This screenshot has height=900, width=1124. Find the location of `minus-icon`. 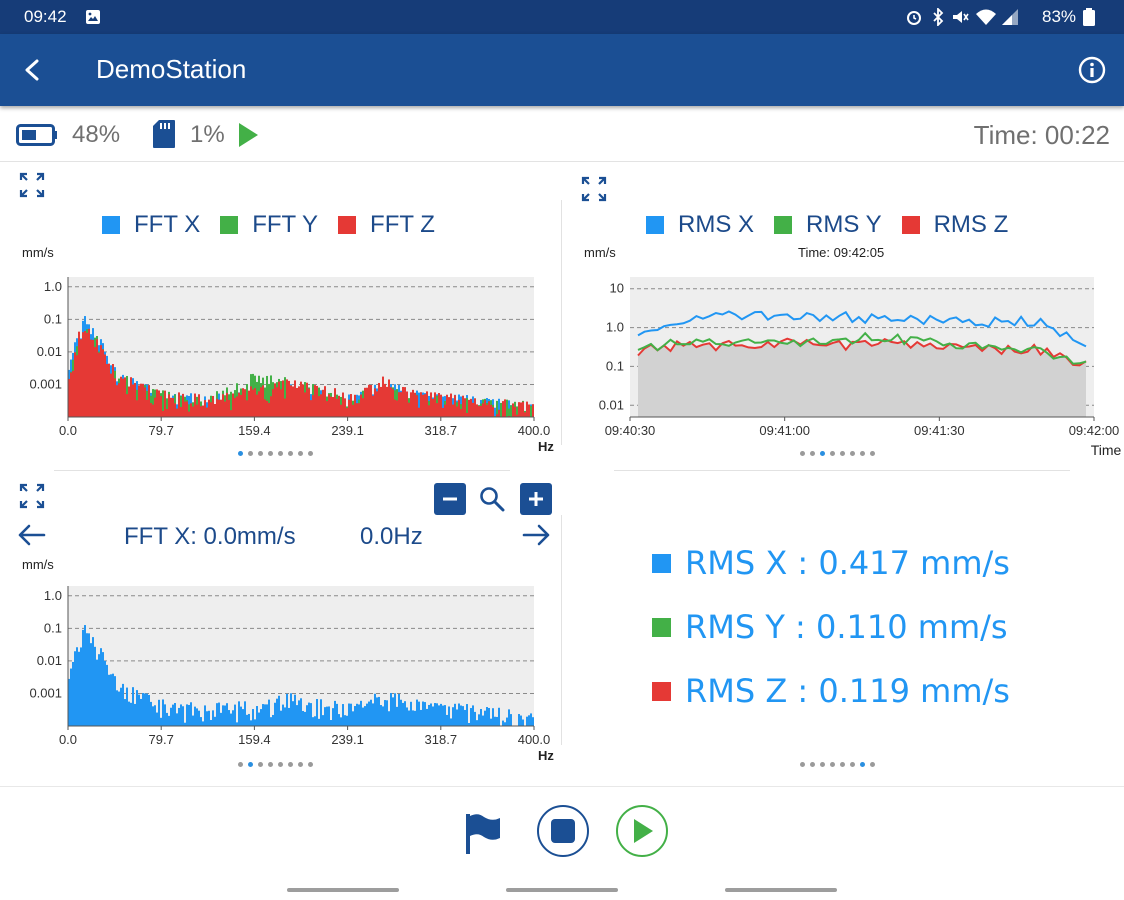

minus-icon is located at coordinates (450, 499).